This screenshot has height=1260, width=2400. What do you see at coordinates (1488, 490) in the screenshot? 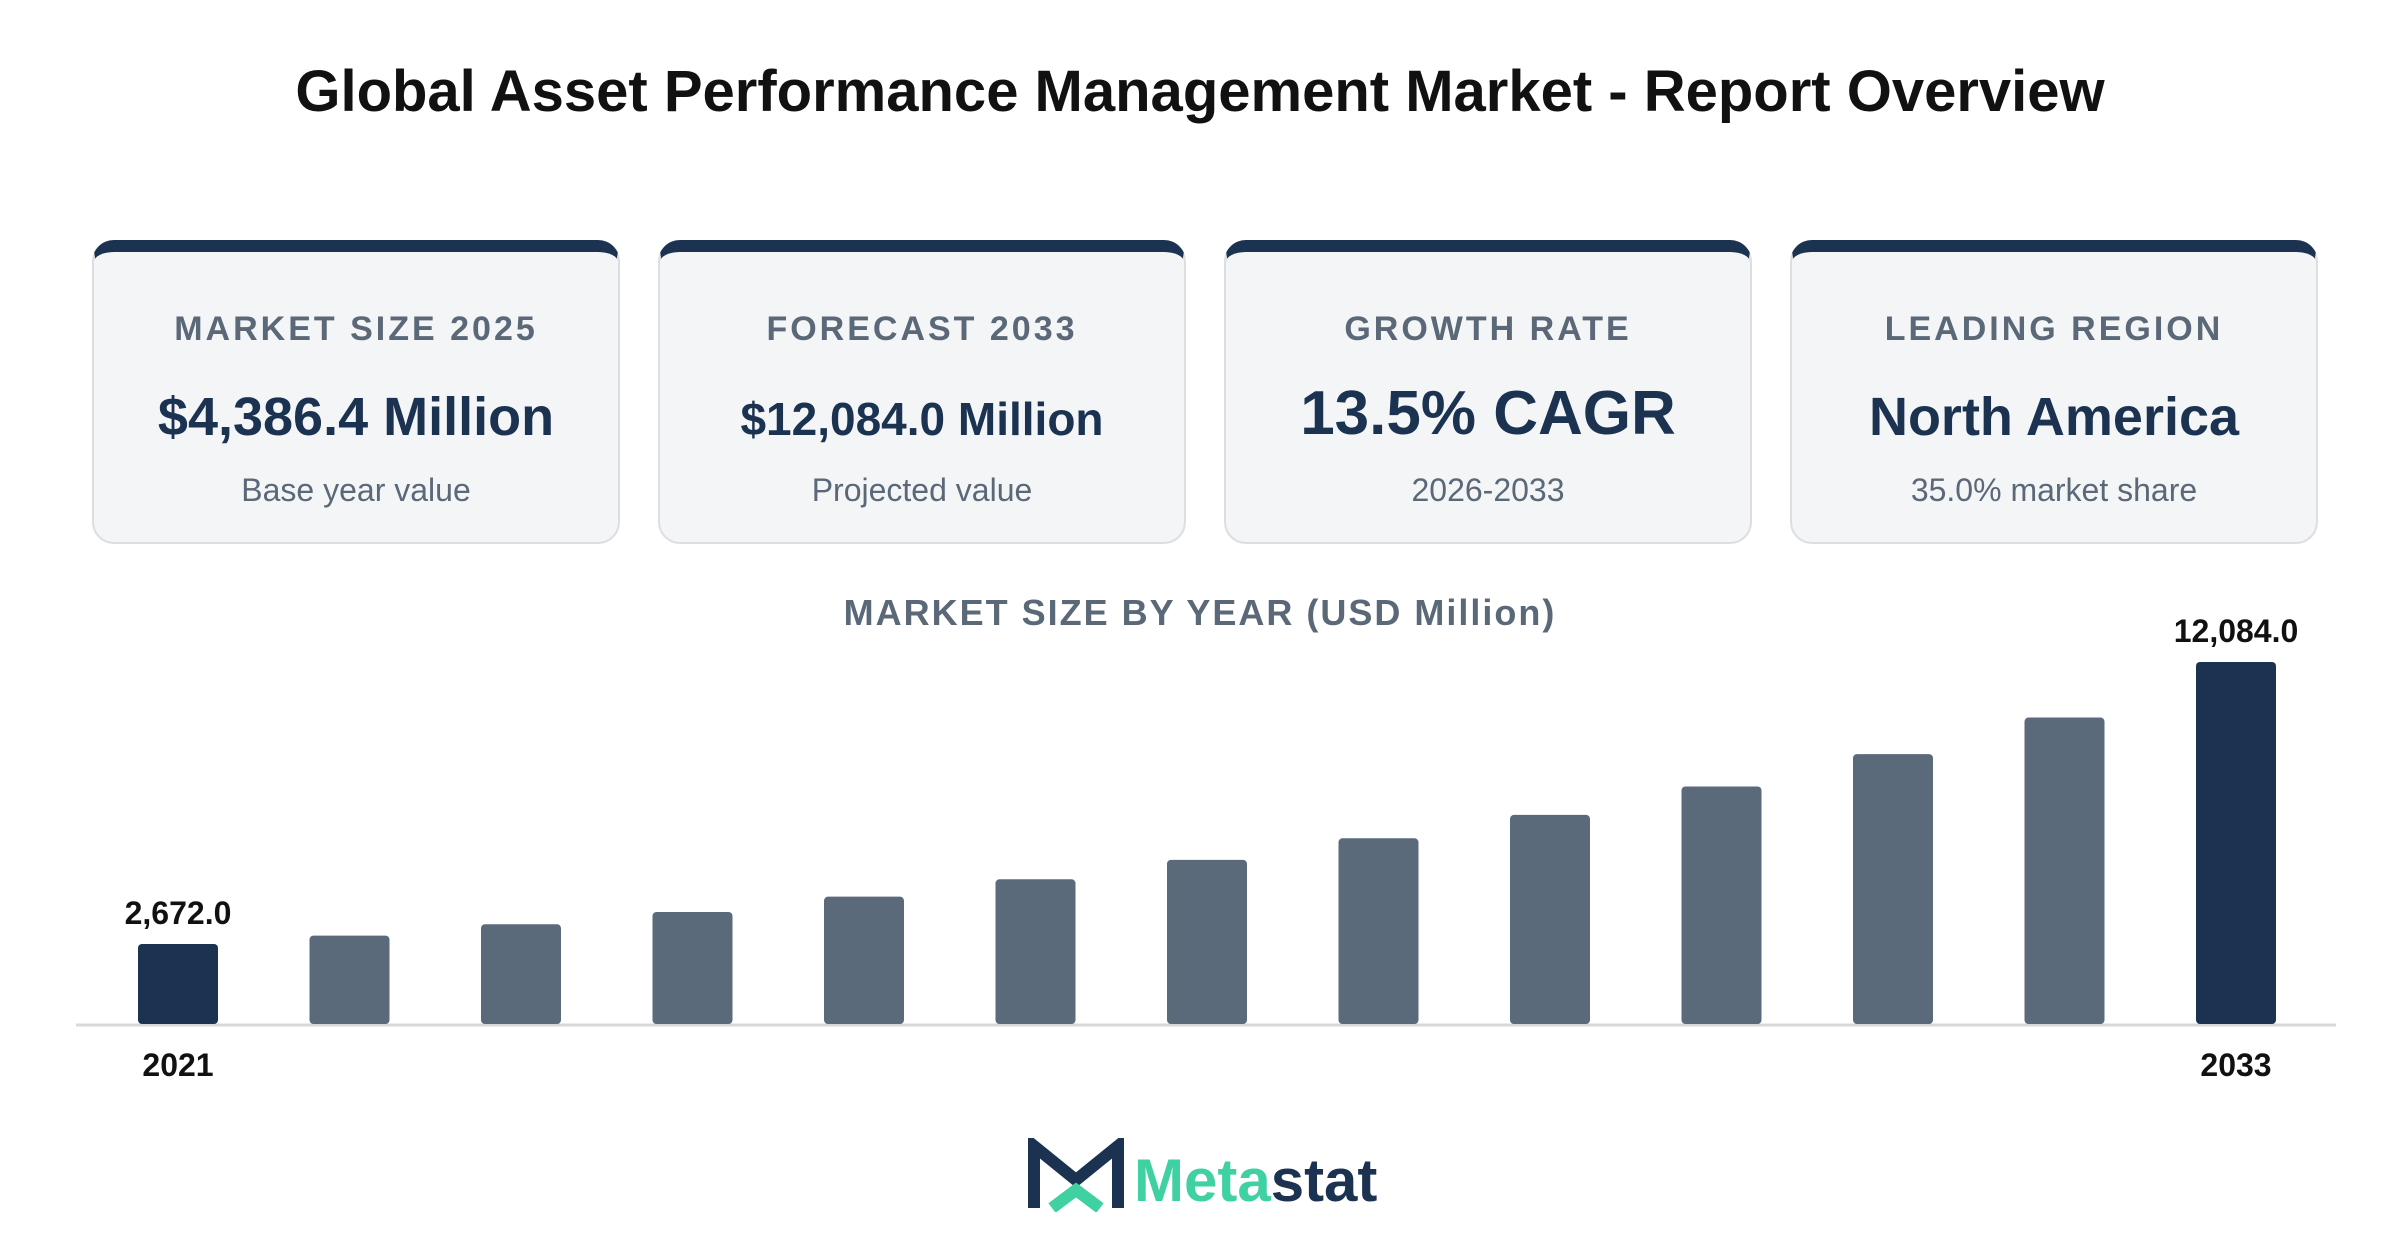
I see `card-subtext: 2026-2033` at bounding box center [1488, 490].